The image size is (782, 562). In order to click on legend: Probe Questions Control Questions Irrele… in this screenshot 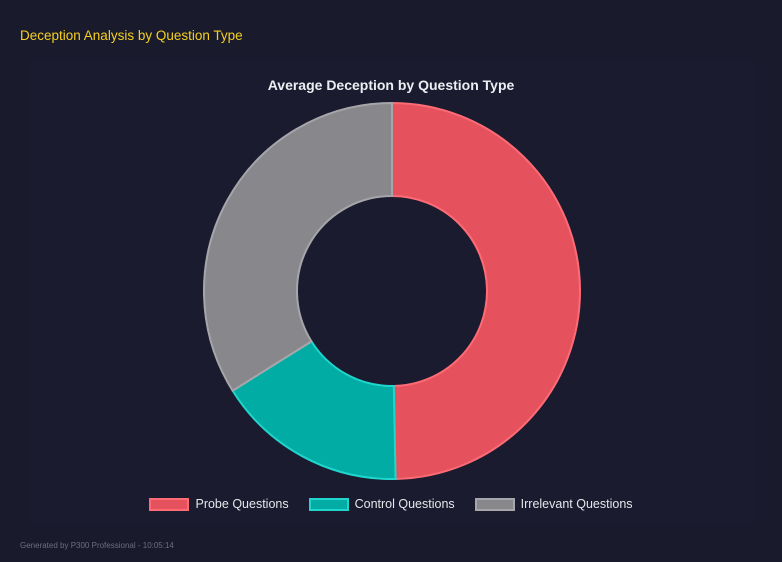, I will do `click(391, 504)`.